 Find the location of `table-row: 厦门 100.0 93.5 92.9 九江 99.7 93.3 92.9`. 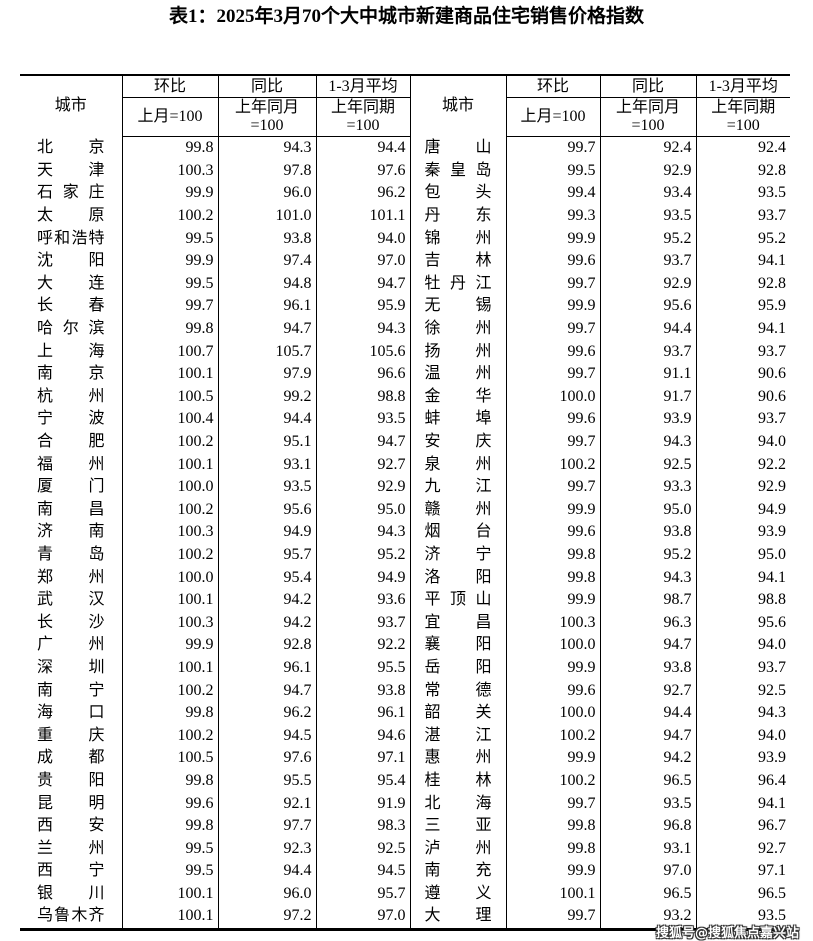

table-row: 厦门 100.0 93.5 92.9 九江 99.7 93.3 92.9 is located at coordinates (405, 487).